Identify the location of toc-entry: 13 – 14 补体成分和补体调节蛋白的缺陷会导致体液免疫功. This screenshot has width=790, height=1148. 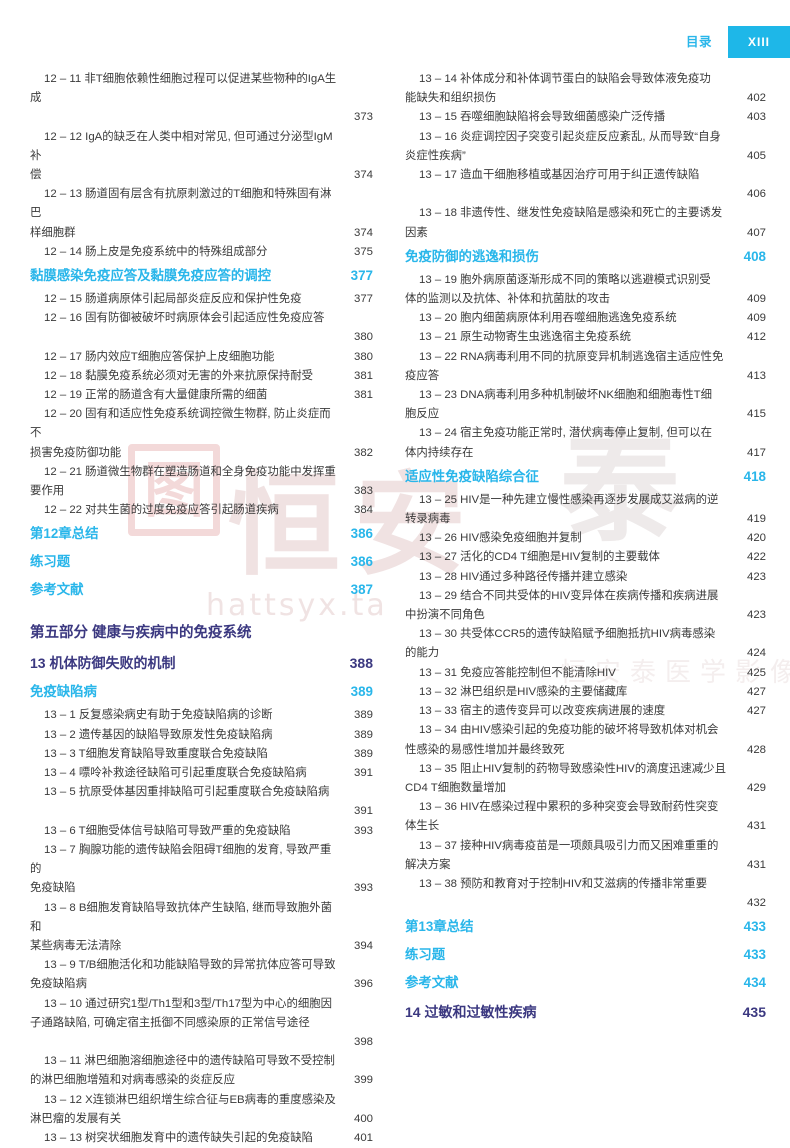
(585, 79).